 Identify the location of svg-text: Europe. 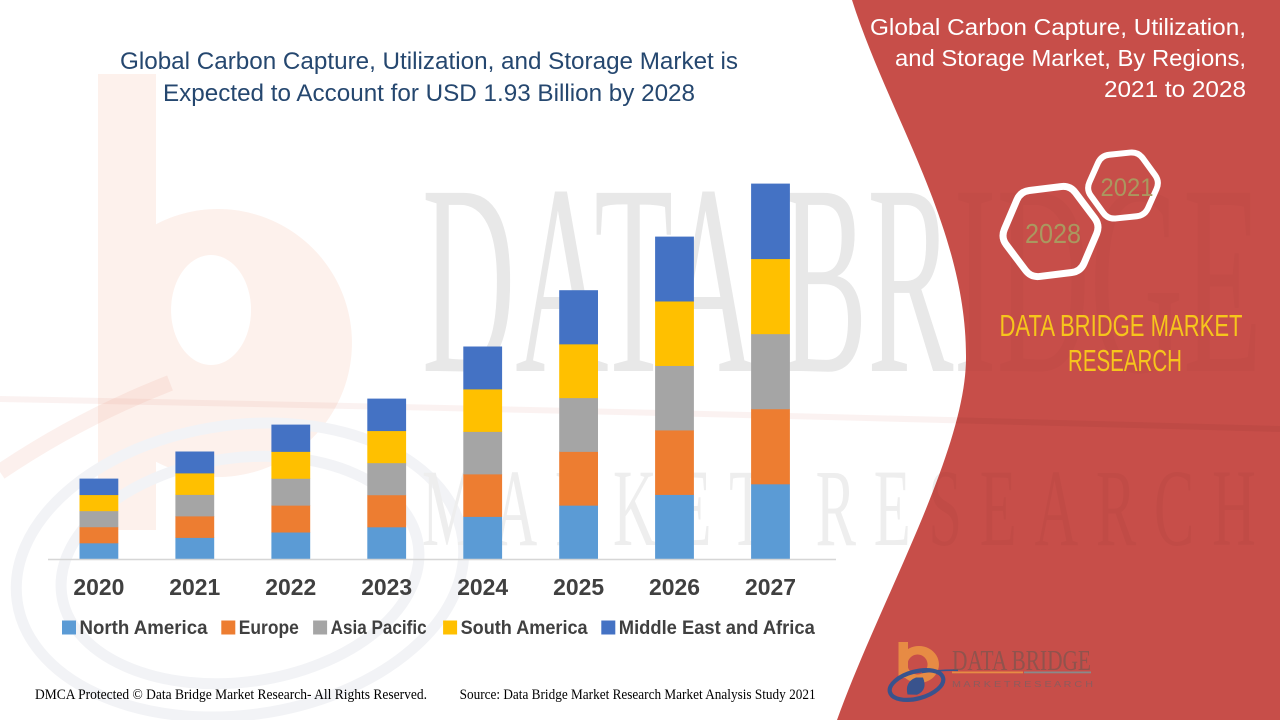
(269, 628).